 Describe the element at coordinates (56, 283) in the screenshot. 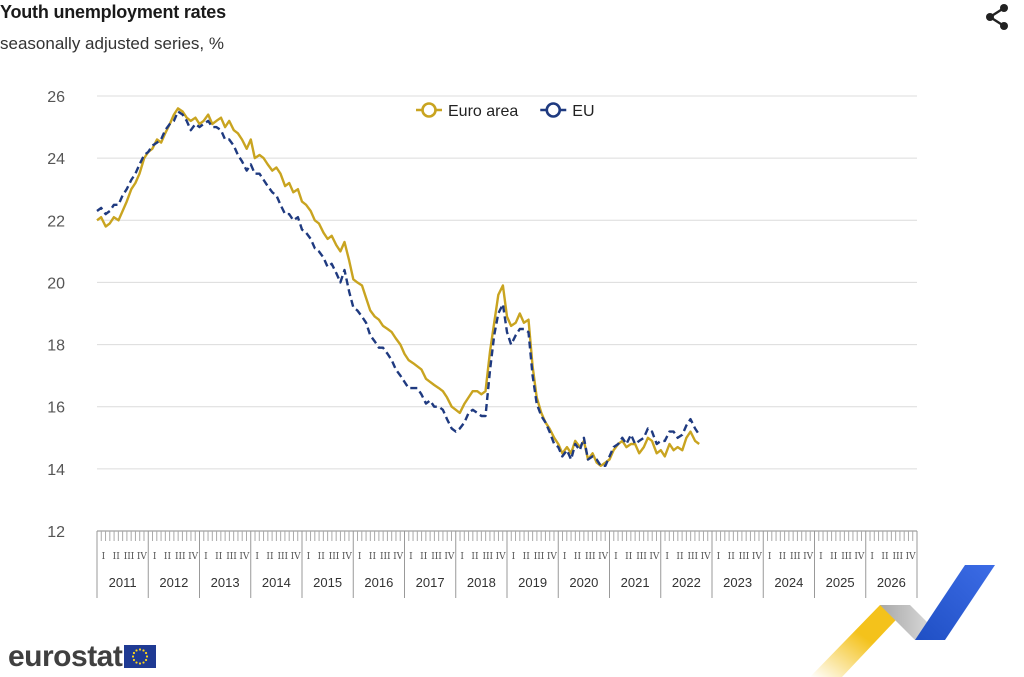

I see `y-tick-label: 20` at that location.